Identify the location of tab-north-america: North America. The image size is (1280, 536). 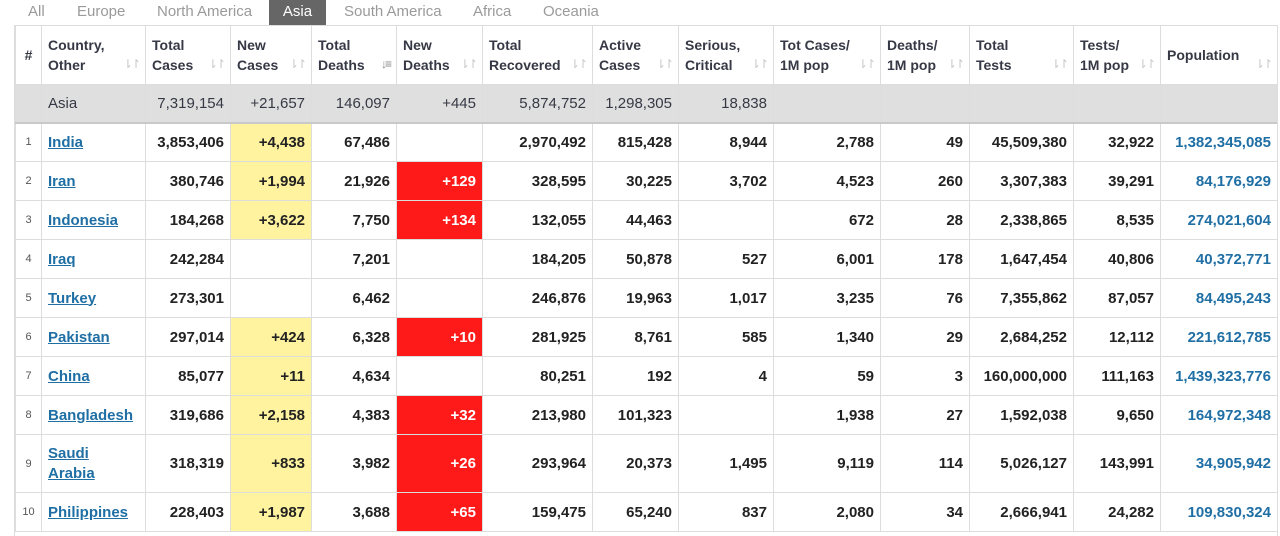
(205, 11).